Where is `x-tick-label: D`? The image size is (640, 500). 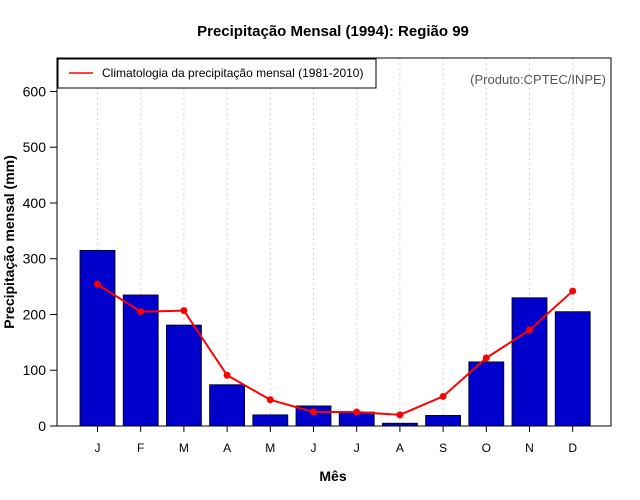 x-tick-label: D is located at coordinates (572, 448).